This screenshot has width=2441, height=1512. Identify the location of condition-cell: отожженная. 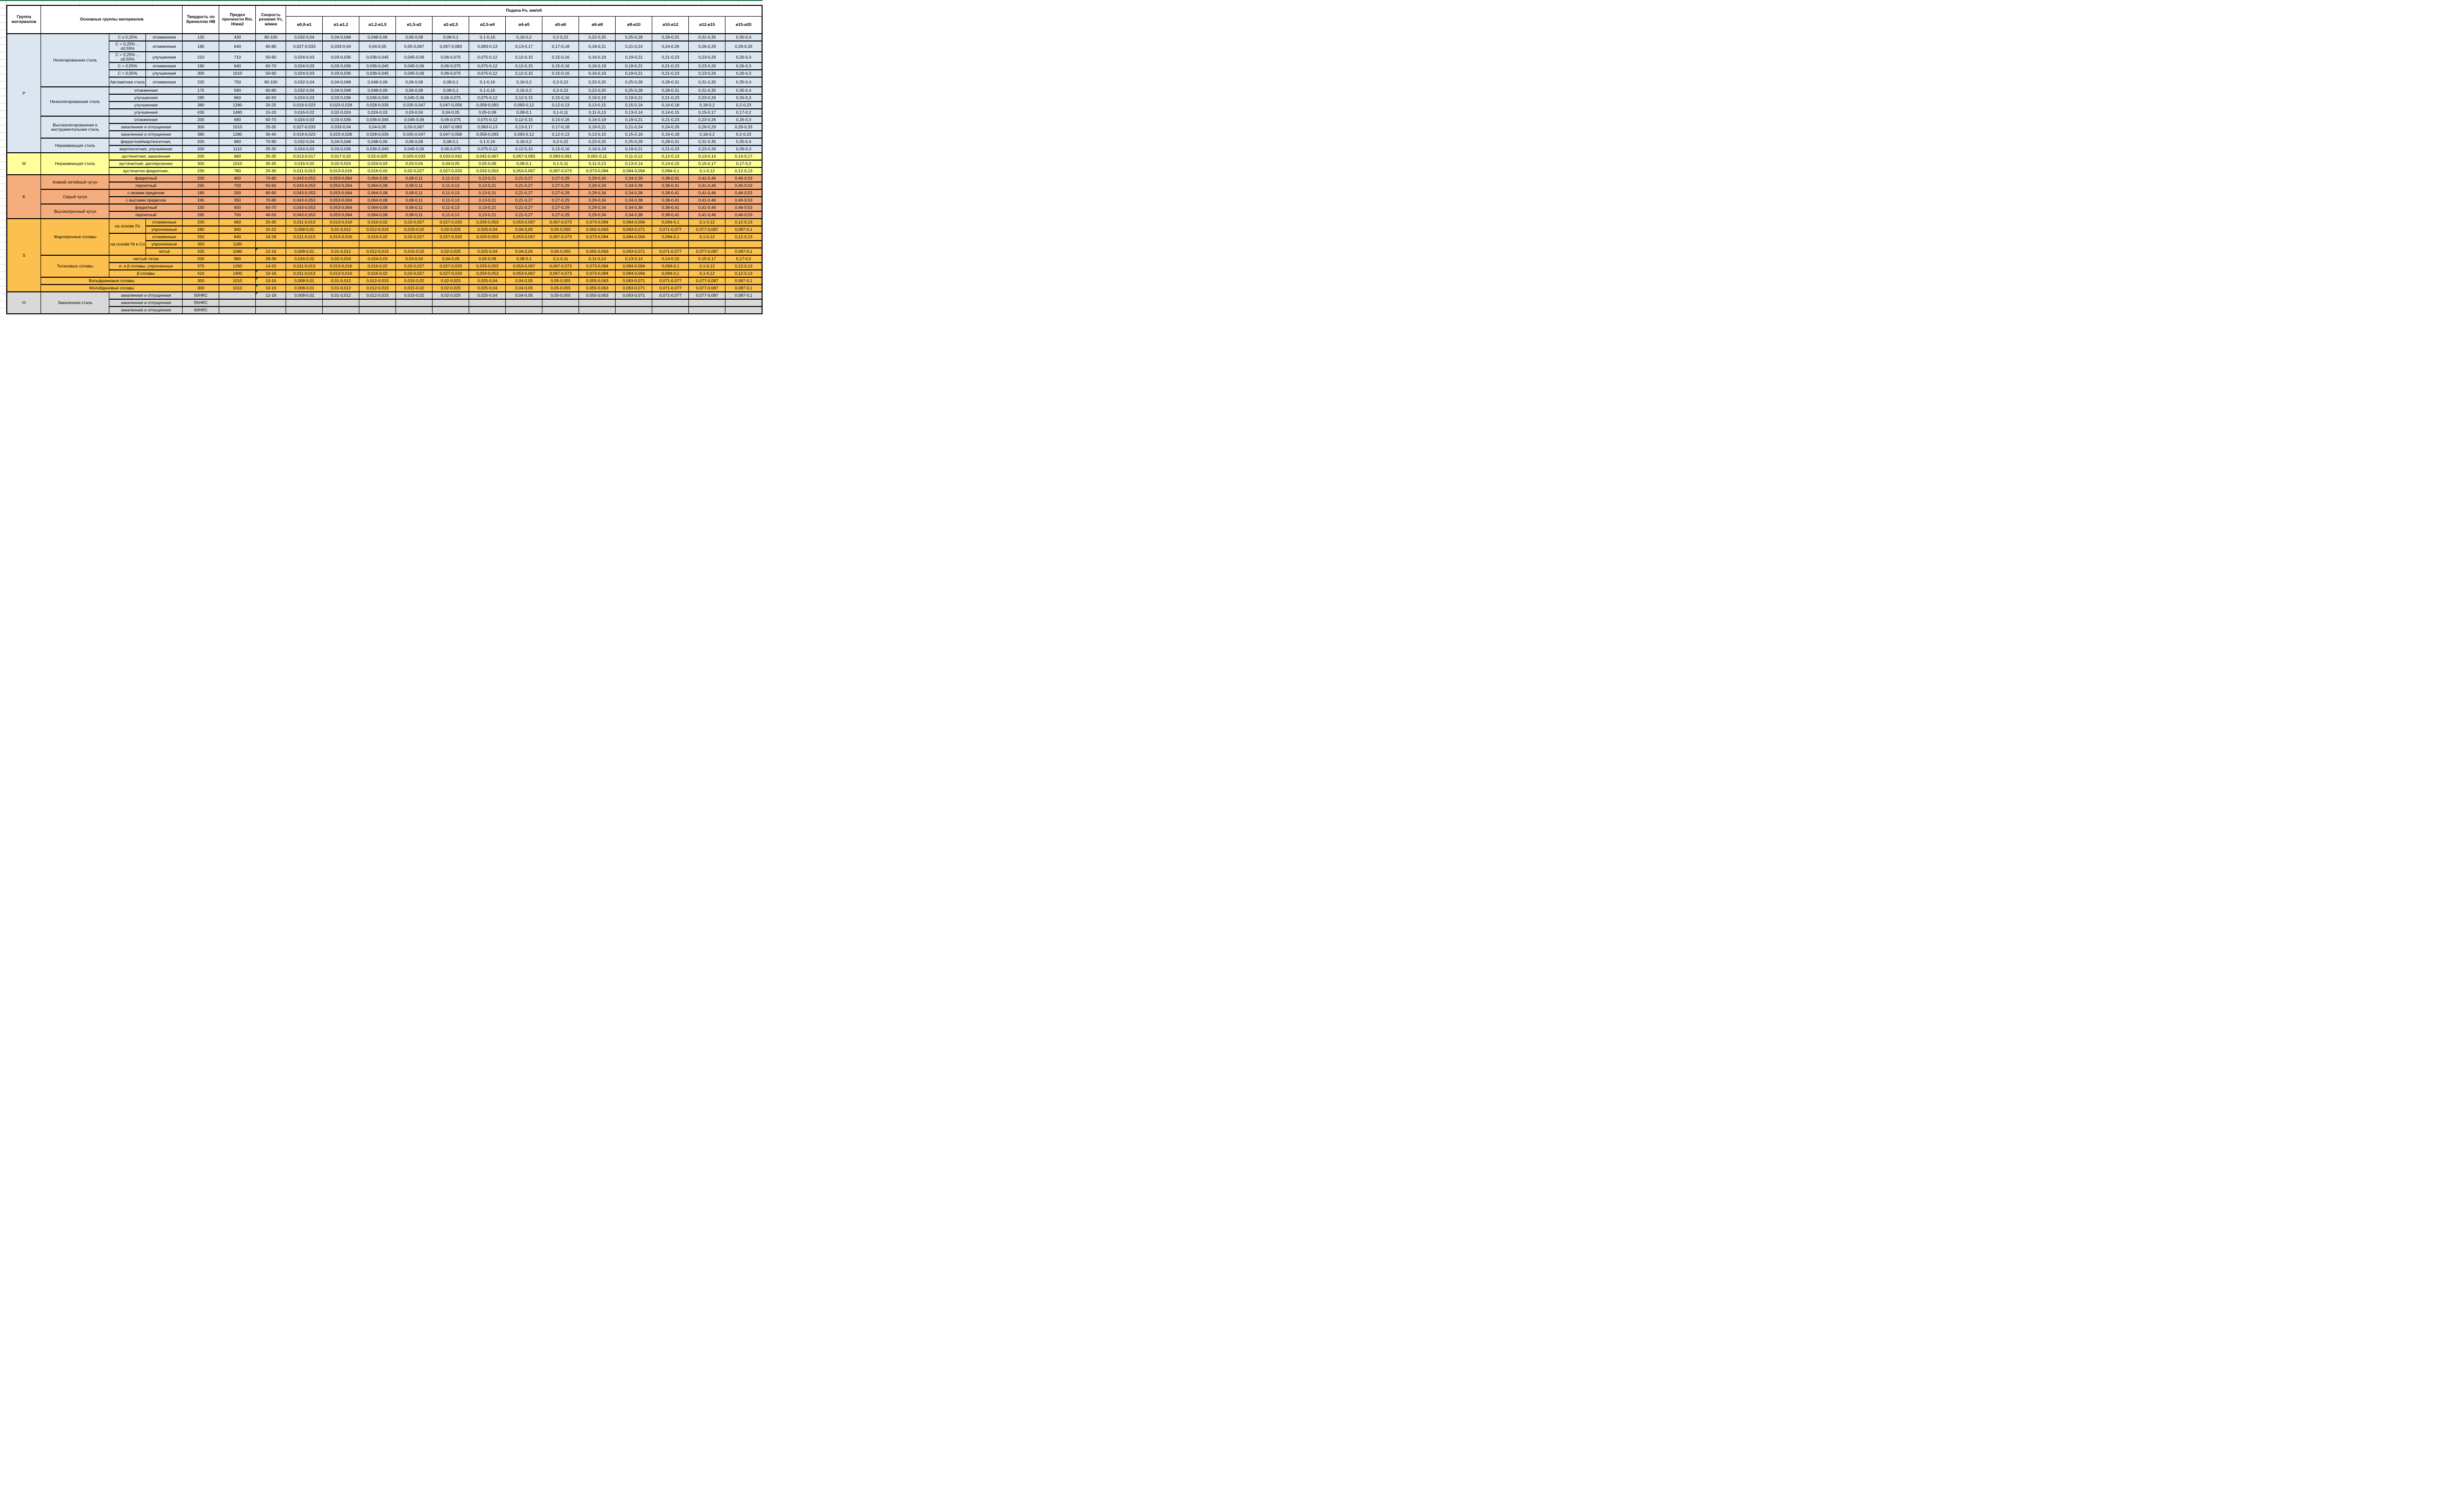
(146, 120).